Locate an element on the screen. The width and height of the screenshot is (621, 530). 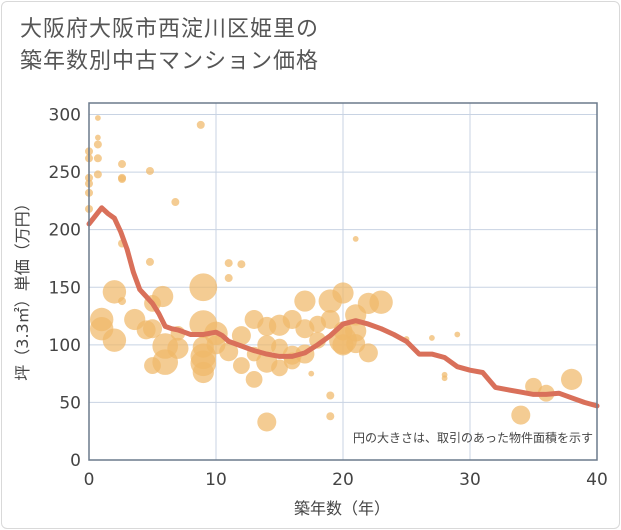
x-tick-label: 20 is located at coordinates (343, 480).